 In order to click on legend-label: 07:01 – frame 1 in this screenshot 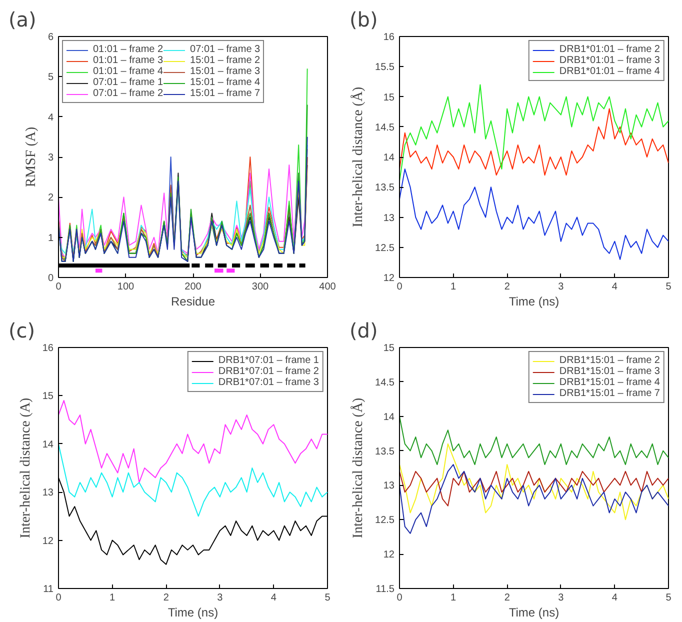, I will do `click(128, 82)`.